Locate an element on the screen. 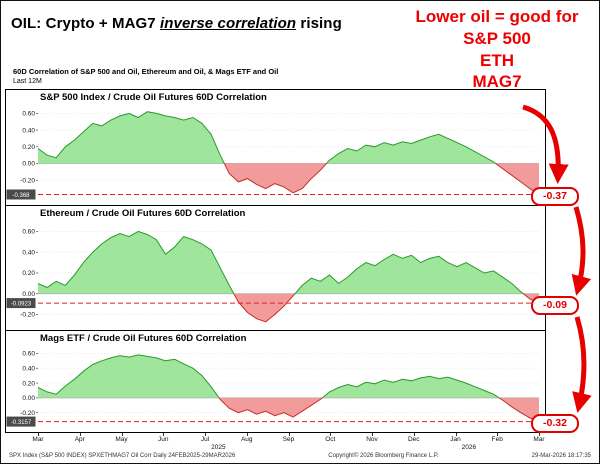  x-tick-label: Oct is located at coordinates (330, 439).